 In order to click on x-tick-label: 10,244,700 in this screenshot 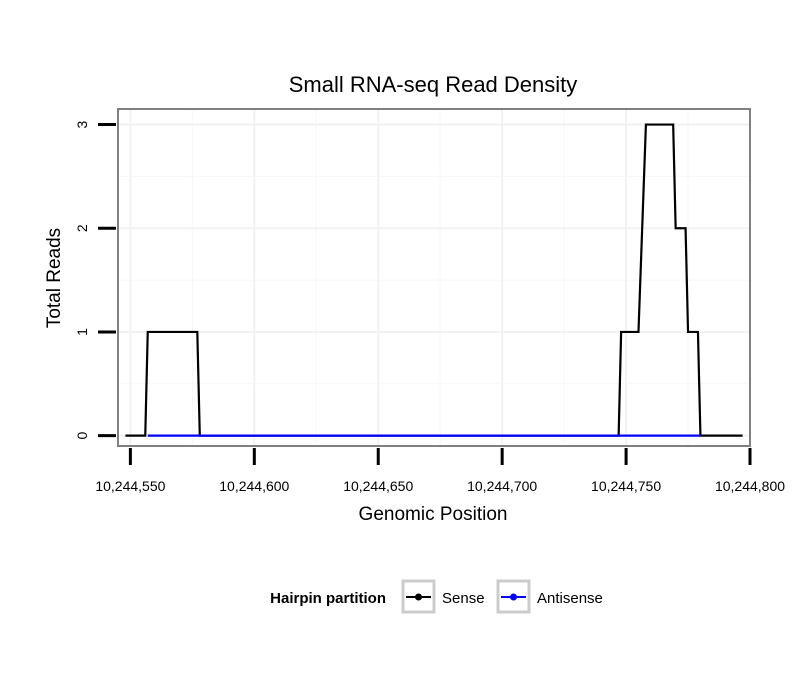, I will do `click(502, 486)`.